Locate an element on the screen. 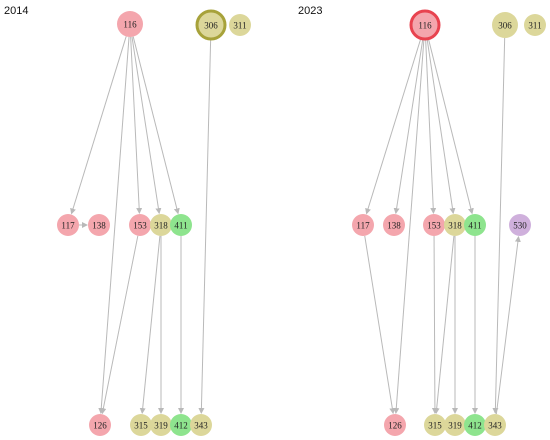  node-label: 126 is located at coordinates (100, 426).